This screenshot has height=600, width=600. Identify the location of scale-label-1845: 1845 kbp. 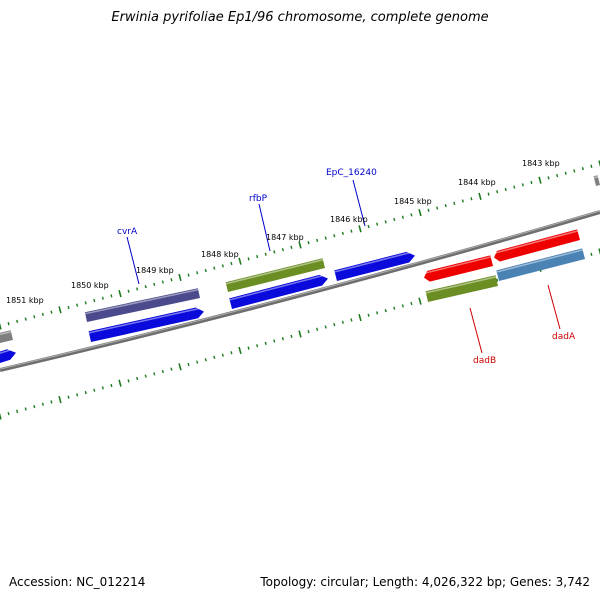
(413, 201).